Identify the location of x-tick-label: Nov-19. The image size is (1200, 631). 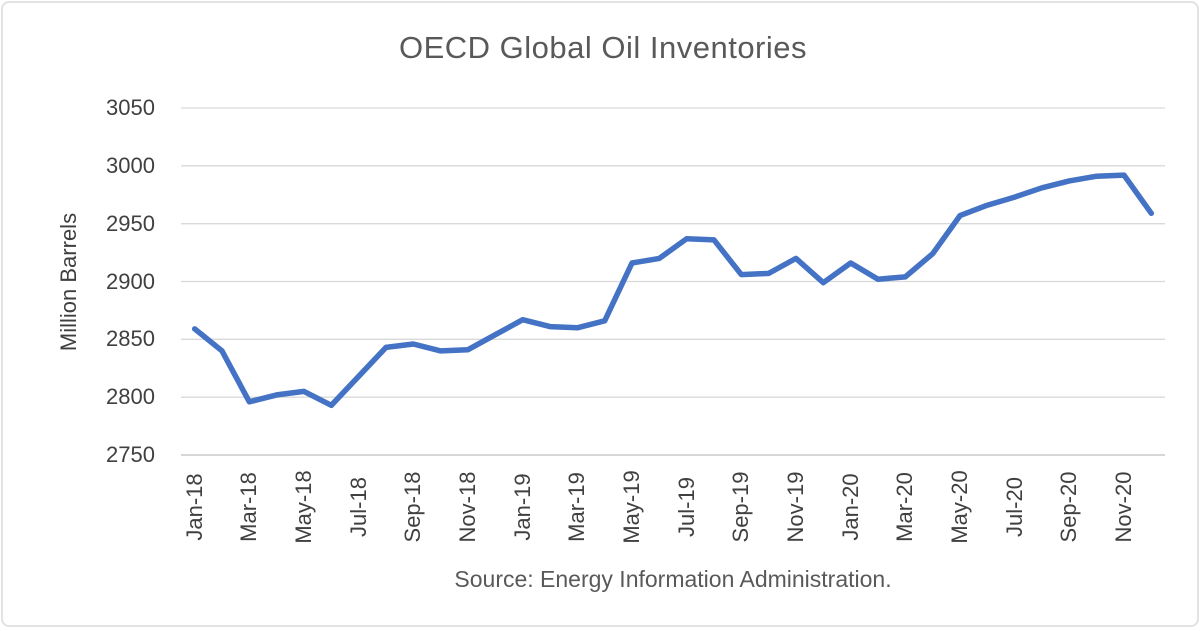
(795, 507).